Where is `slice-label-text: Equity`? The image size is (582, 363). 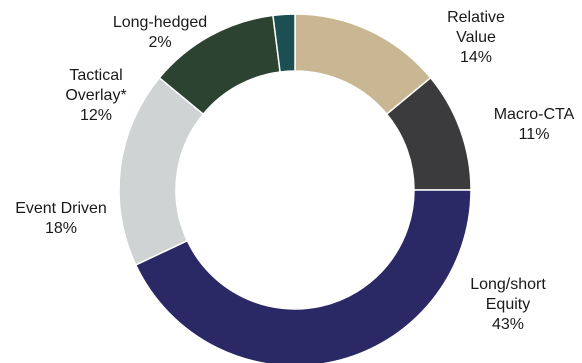 slice-label-text: Equity is located at coordinates (508, 304).